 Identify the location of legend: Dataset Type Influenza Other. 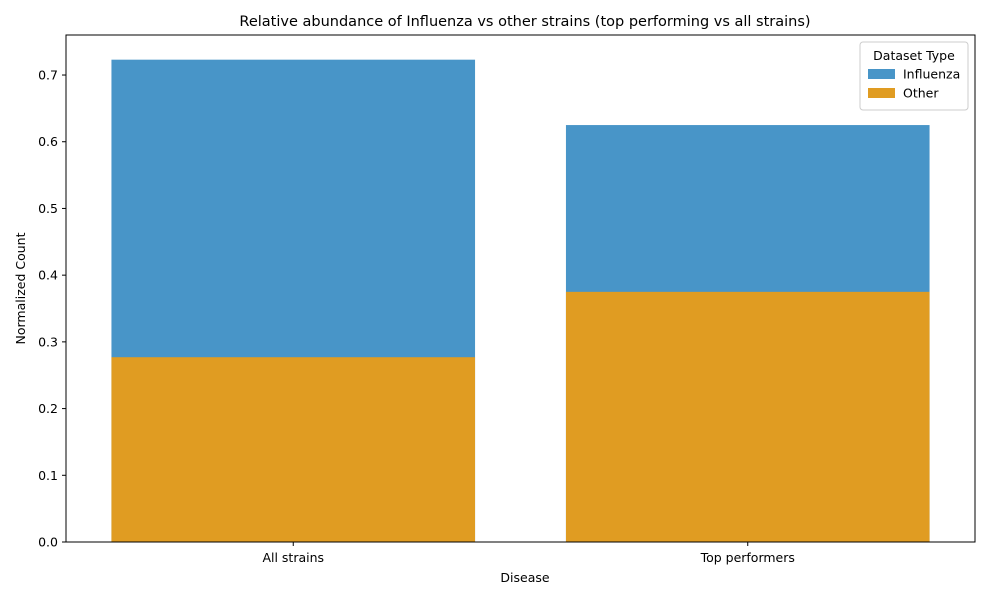
(914, 76).